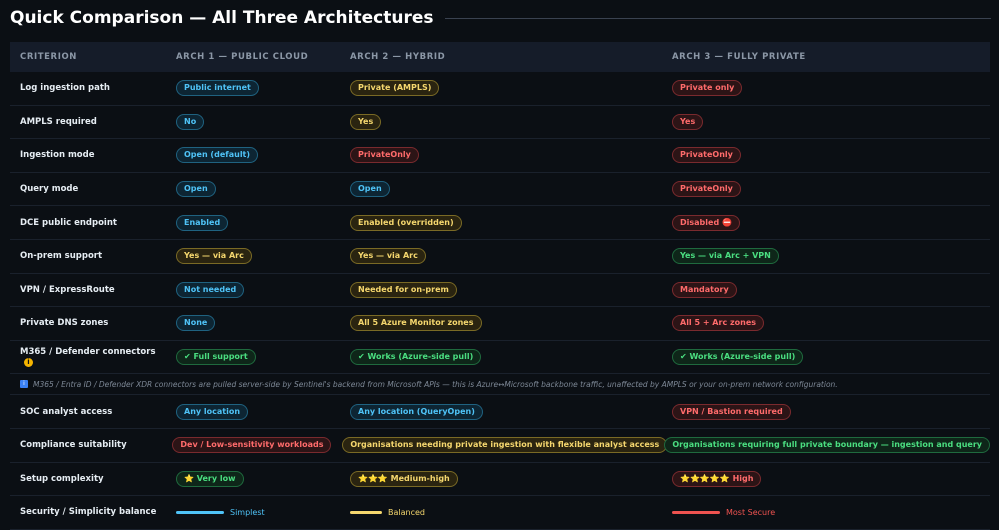 This screenshot has height=530, width=999. I want to click on table-row: AMPLS required No Yes Yes, so click(500, 123).